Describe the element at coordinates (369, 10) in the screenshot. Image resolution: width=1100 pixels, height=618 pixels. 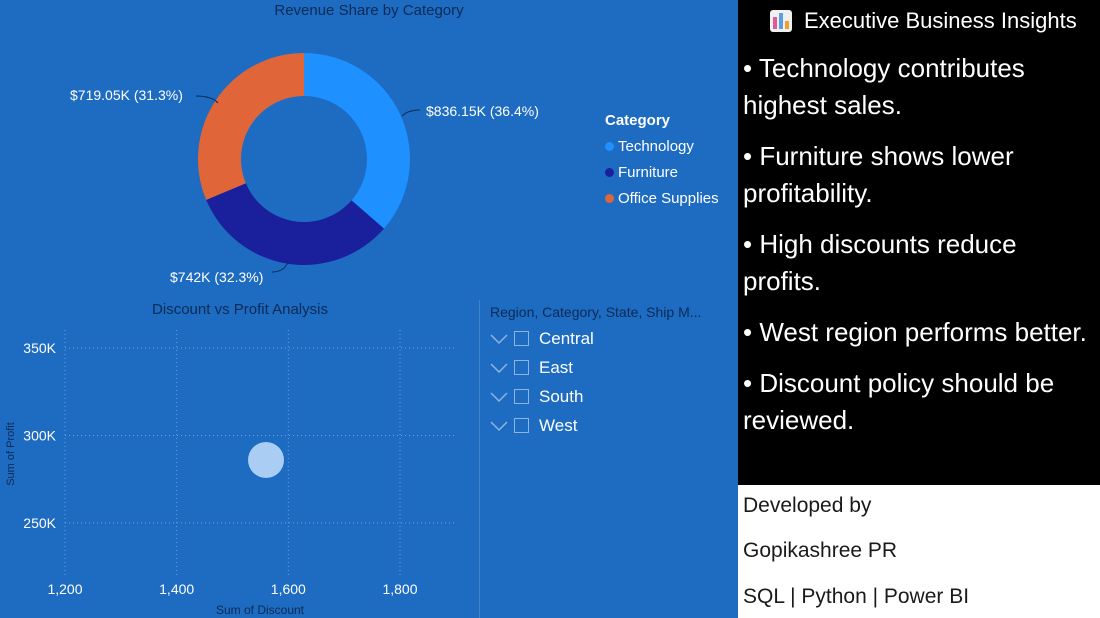
I see `donut-chart-title: Revenue Share by Category` at that location.